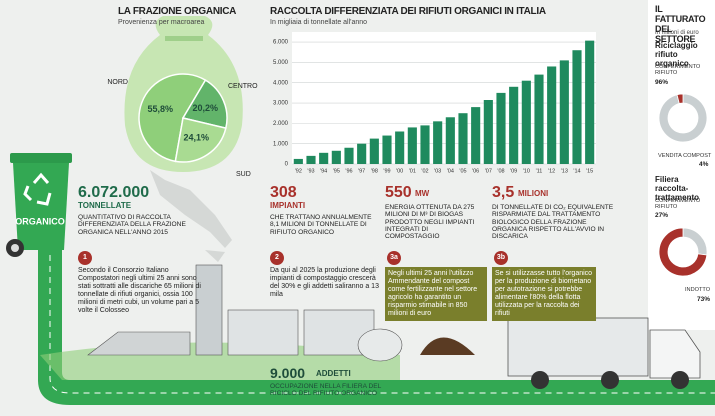 The image size is (715, 416). What do you see at coordinates (281, 104) in the screenshot?
I see `y-tick-label: 3.000` at bounding box center [281, 104].